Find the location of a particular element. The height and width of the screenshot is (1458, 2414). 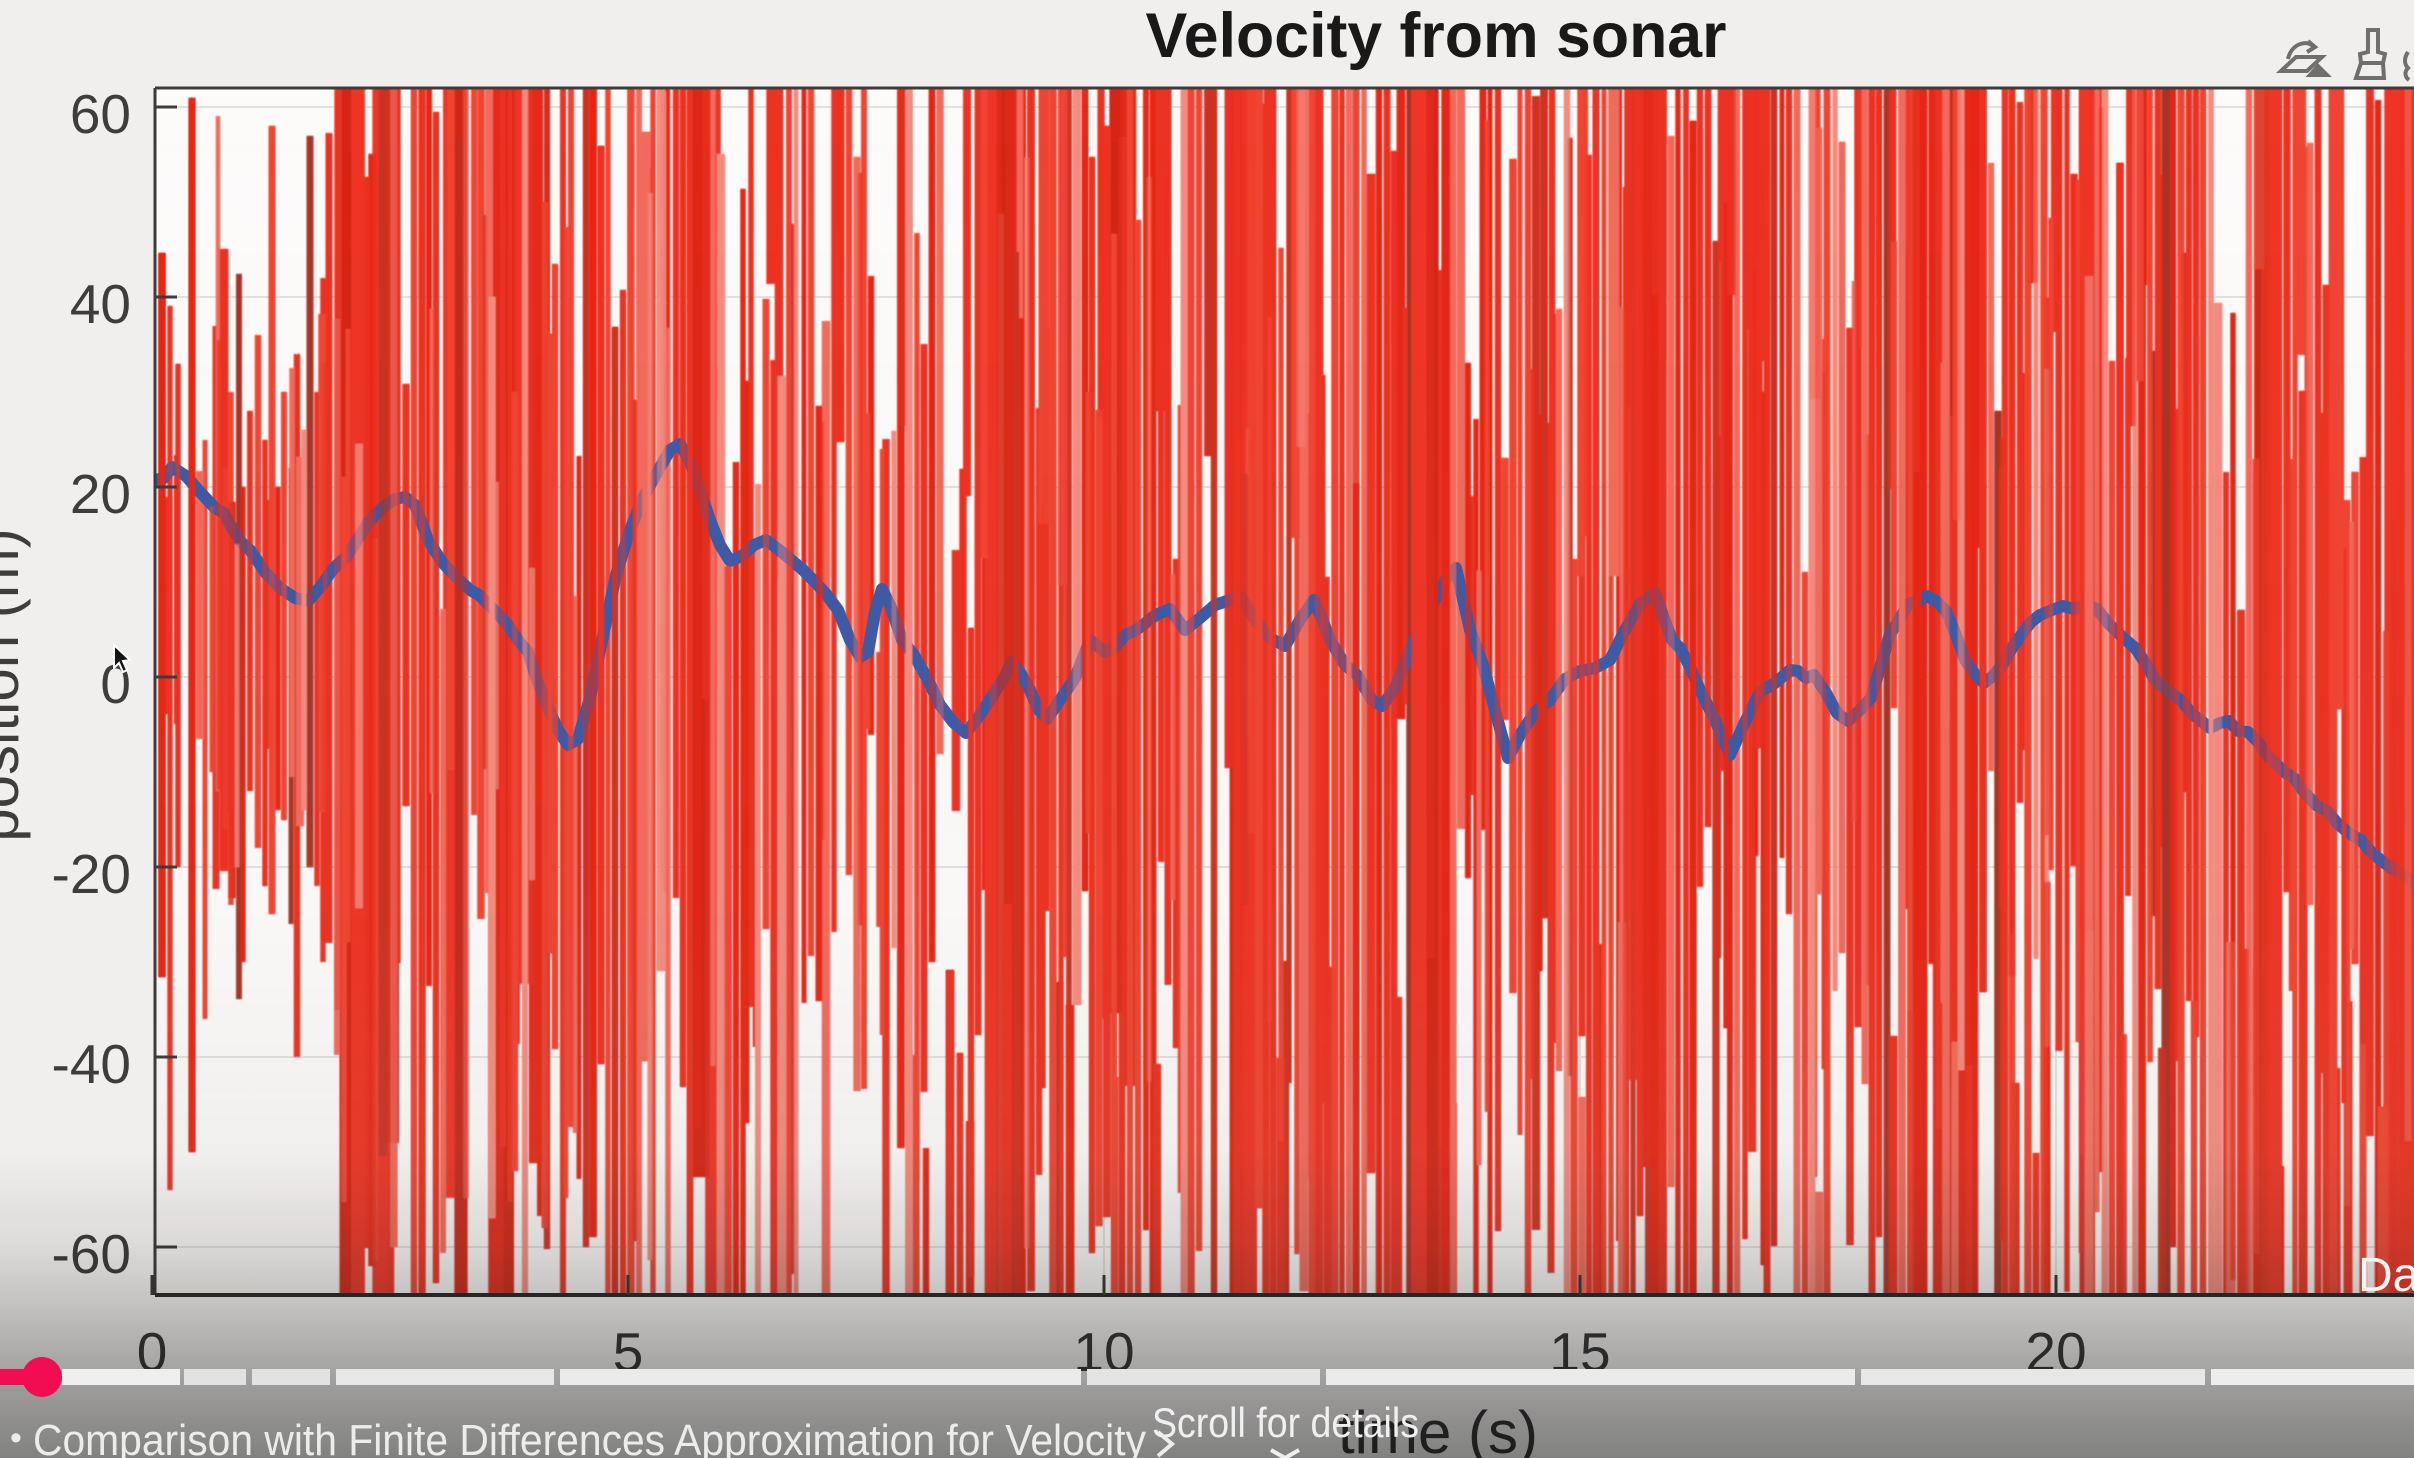

svg-text: -20 is located at coordinates (92, 874).